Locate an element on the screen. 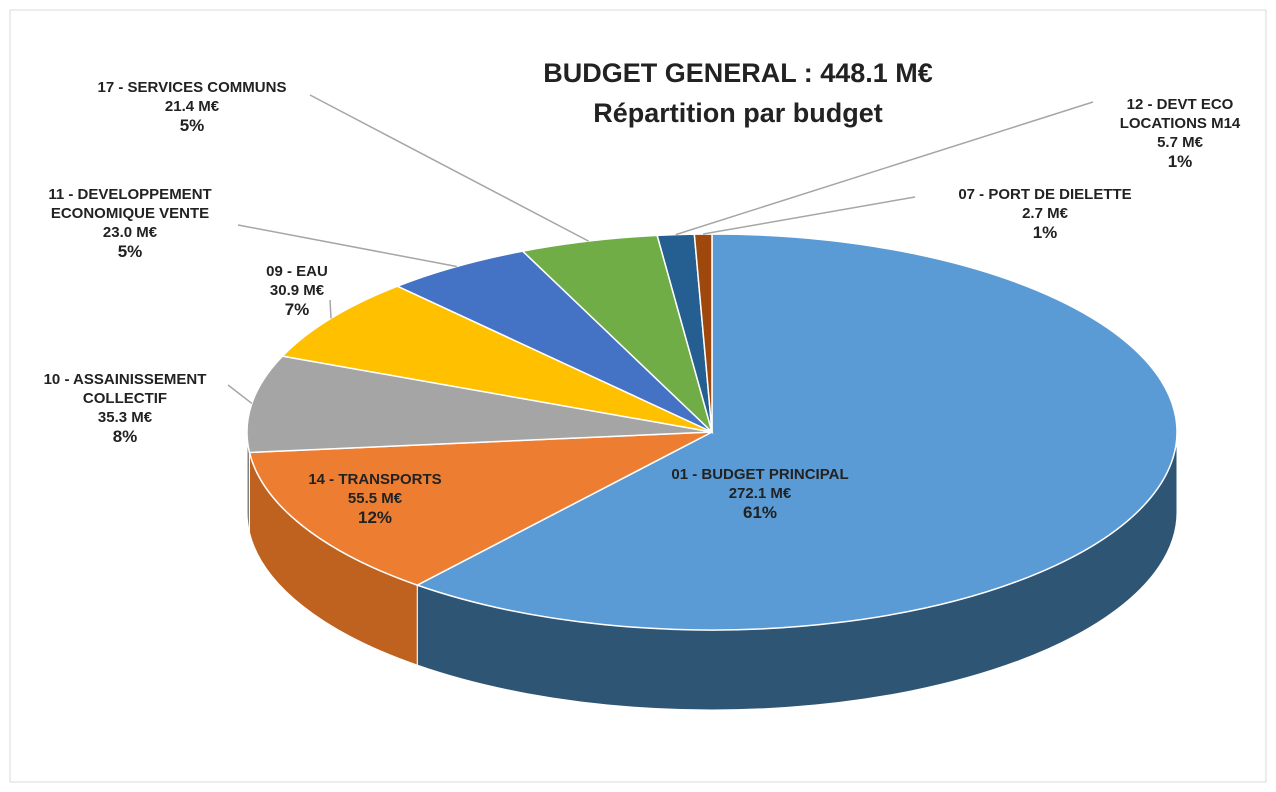  data-label: 12 - DEVT ECO LOCATIONS M14 5.7 M€ 1% is located at coordinates (1180, 133).